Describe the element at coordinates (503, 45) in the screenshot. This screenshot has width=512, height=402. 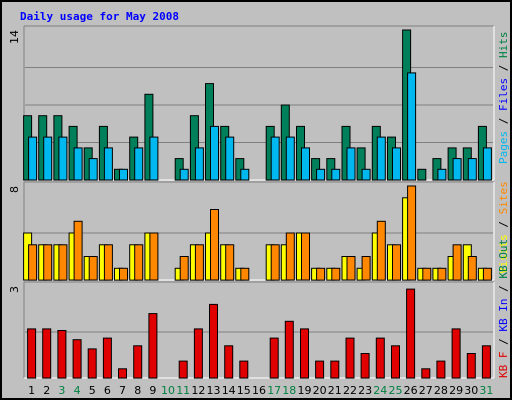
I see `legend-entry: Hits` at that location.